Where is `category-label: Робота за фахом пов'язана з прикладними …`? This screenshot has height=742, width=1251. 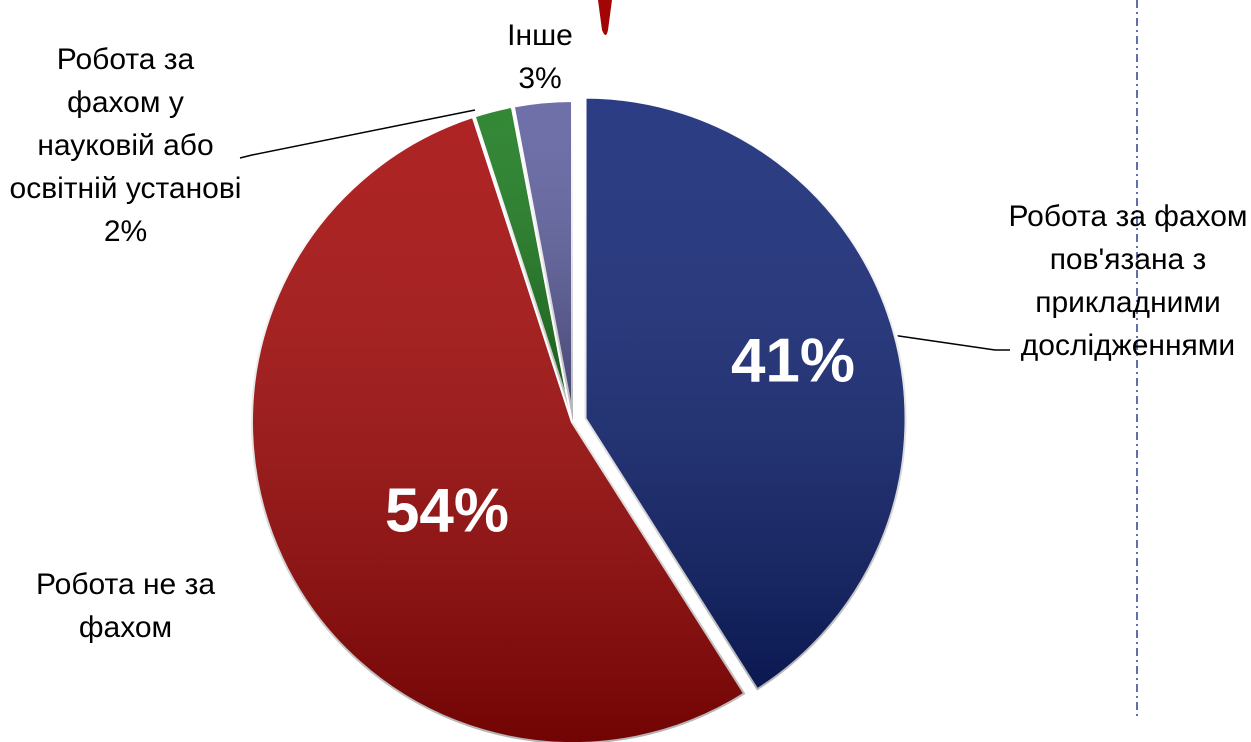
category-label: Робота за фахом пов'язана з прикладними … is located at coordinates (1128, 281).